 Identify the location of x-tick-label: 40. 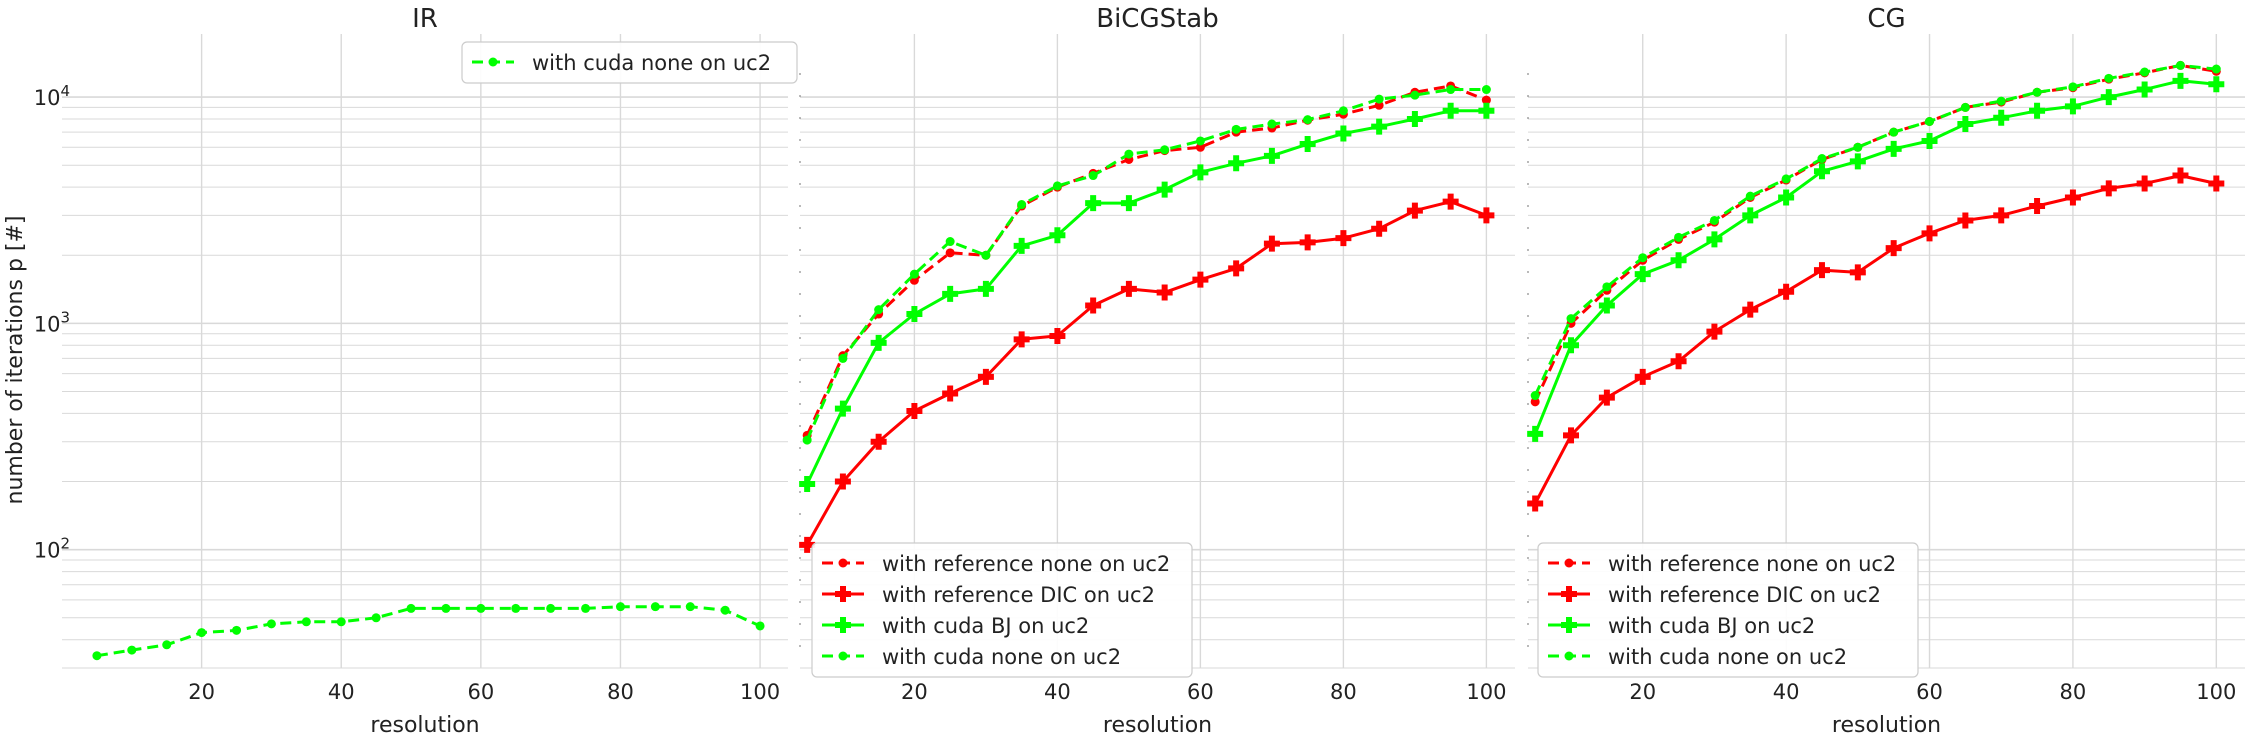
(1786, 692).